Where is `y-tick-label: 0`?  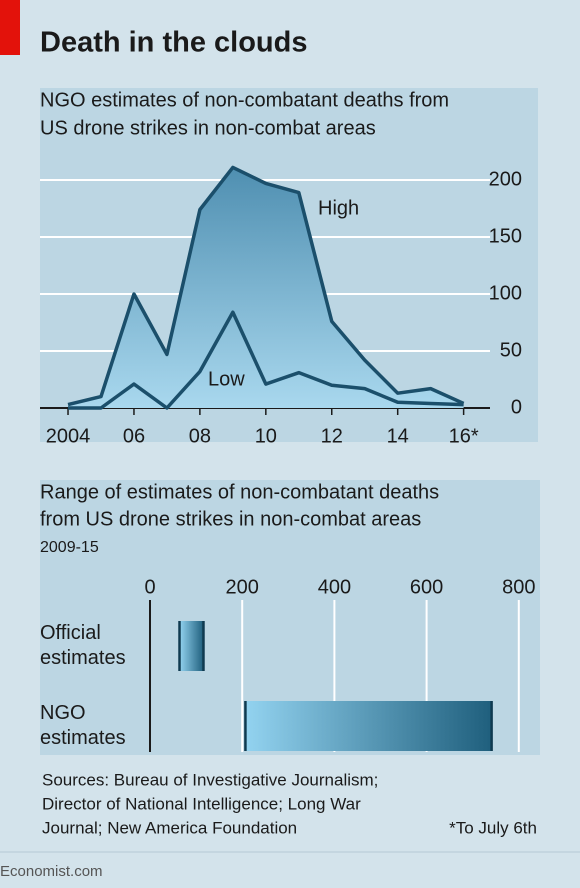 y-tick-label: 0 is located at coordinates (516, 407).